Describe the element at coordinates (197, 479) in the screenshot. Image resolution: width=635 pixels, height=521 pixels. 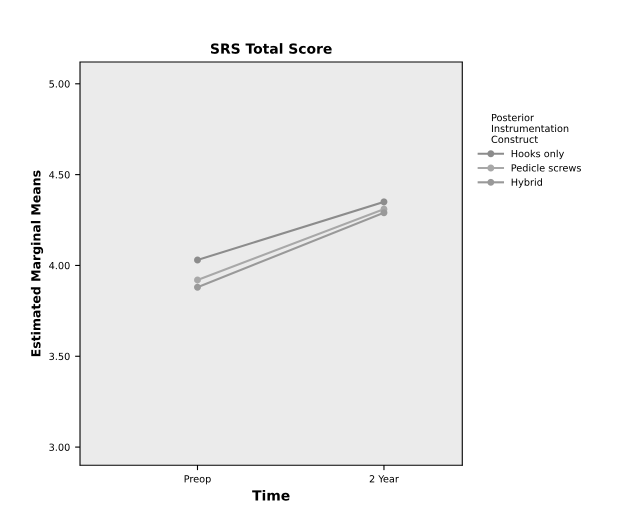
I see `x-tick-label: Preop` at that location.